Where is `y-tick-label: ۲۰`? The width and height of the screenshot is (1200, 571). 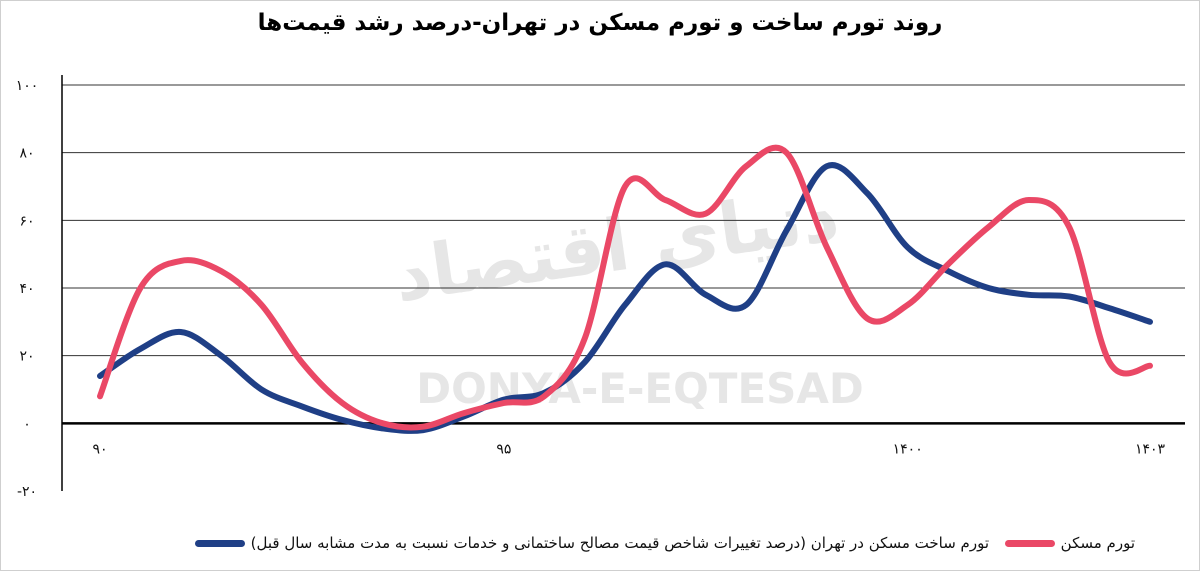
y-tick-label: ۲۰ is located at coordinates (26, 357).